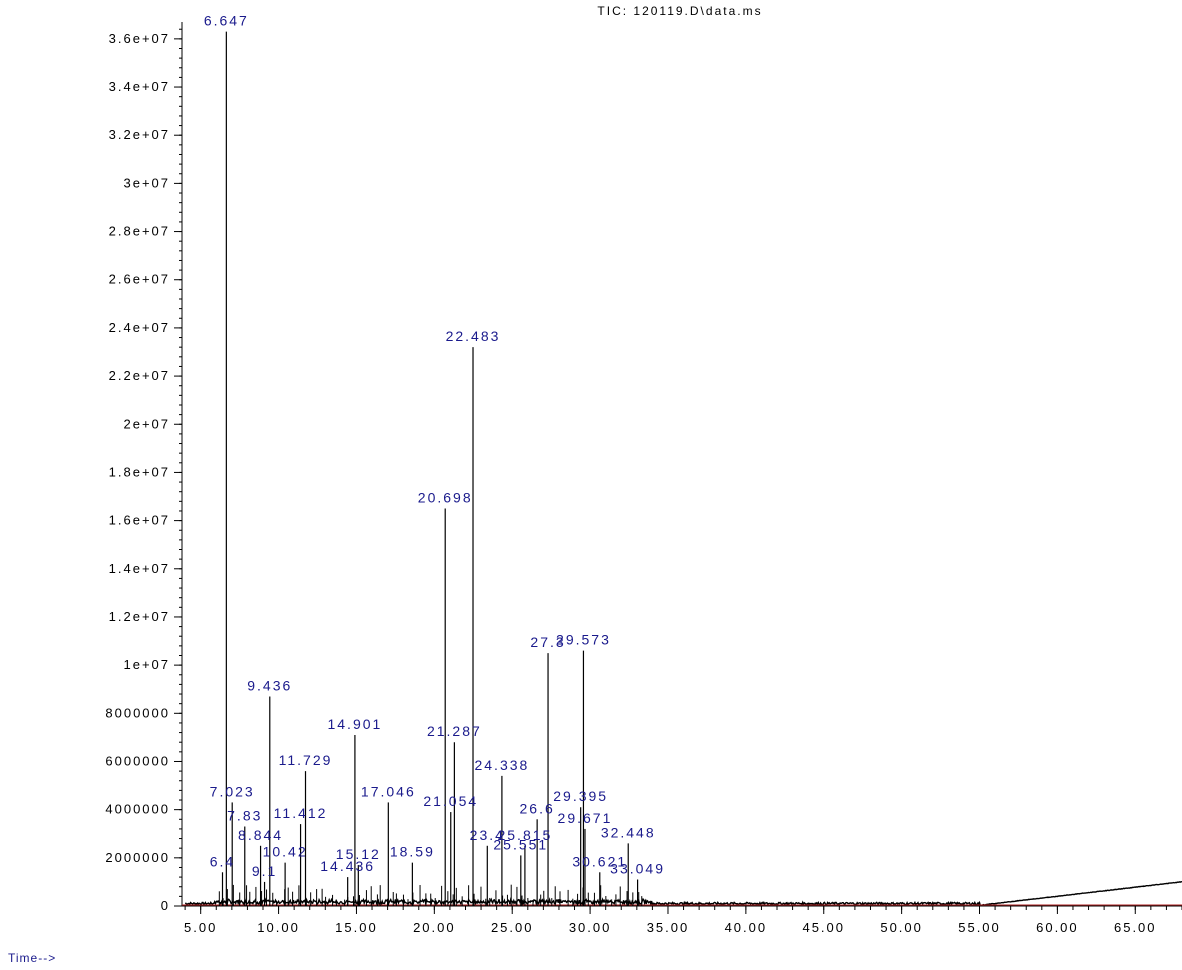  I want to click on peak-label: 32.448, so click(628, 832).